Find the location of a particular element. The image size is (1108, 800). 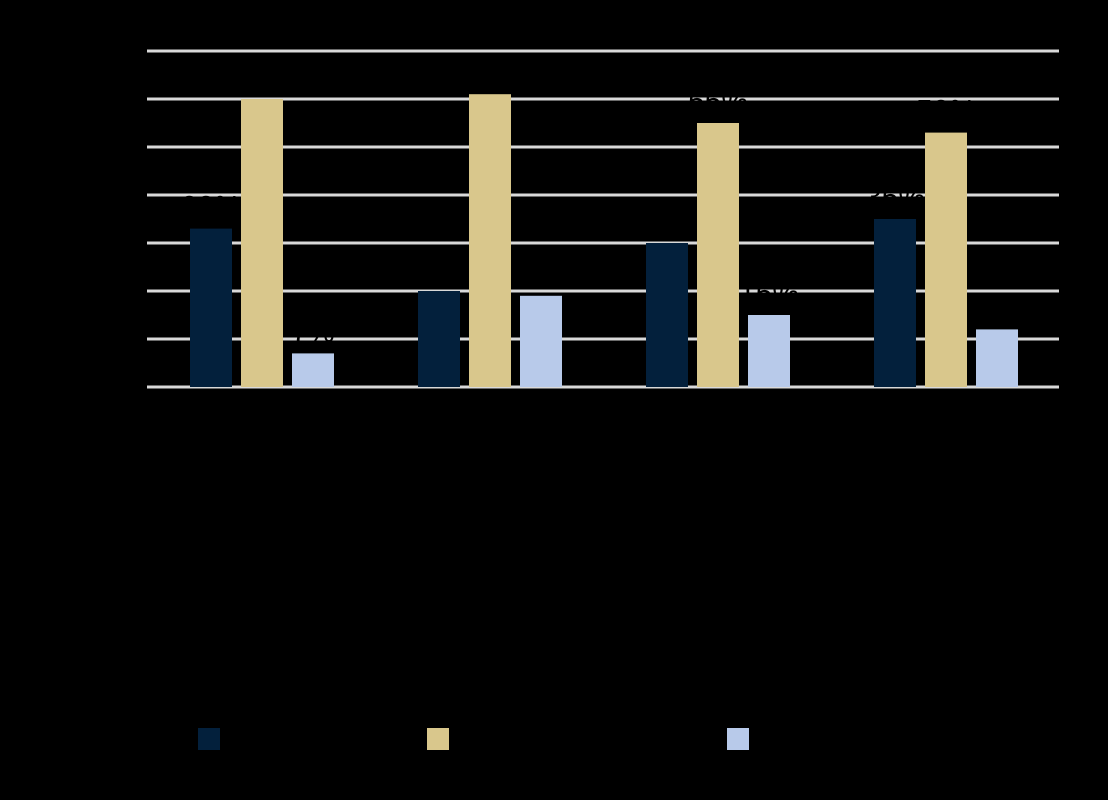

data-label: 35% is located at coordinates (895, 197).